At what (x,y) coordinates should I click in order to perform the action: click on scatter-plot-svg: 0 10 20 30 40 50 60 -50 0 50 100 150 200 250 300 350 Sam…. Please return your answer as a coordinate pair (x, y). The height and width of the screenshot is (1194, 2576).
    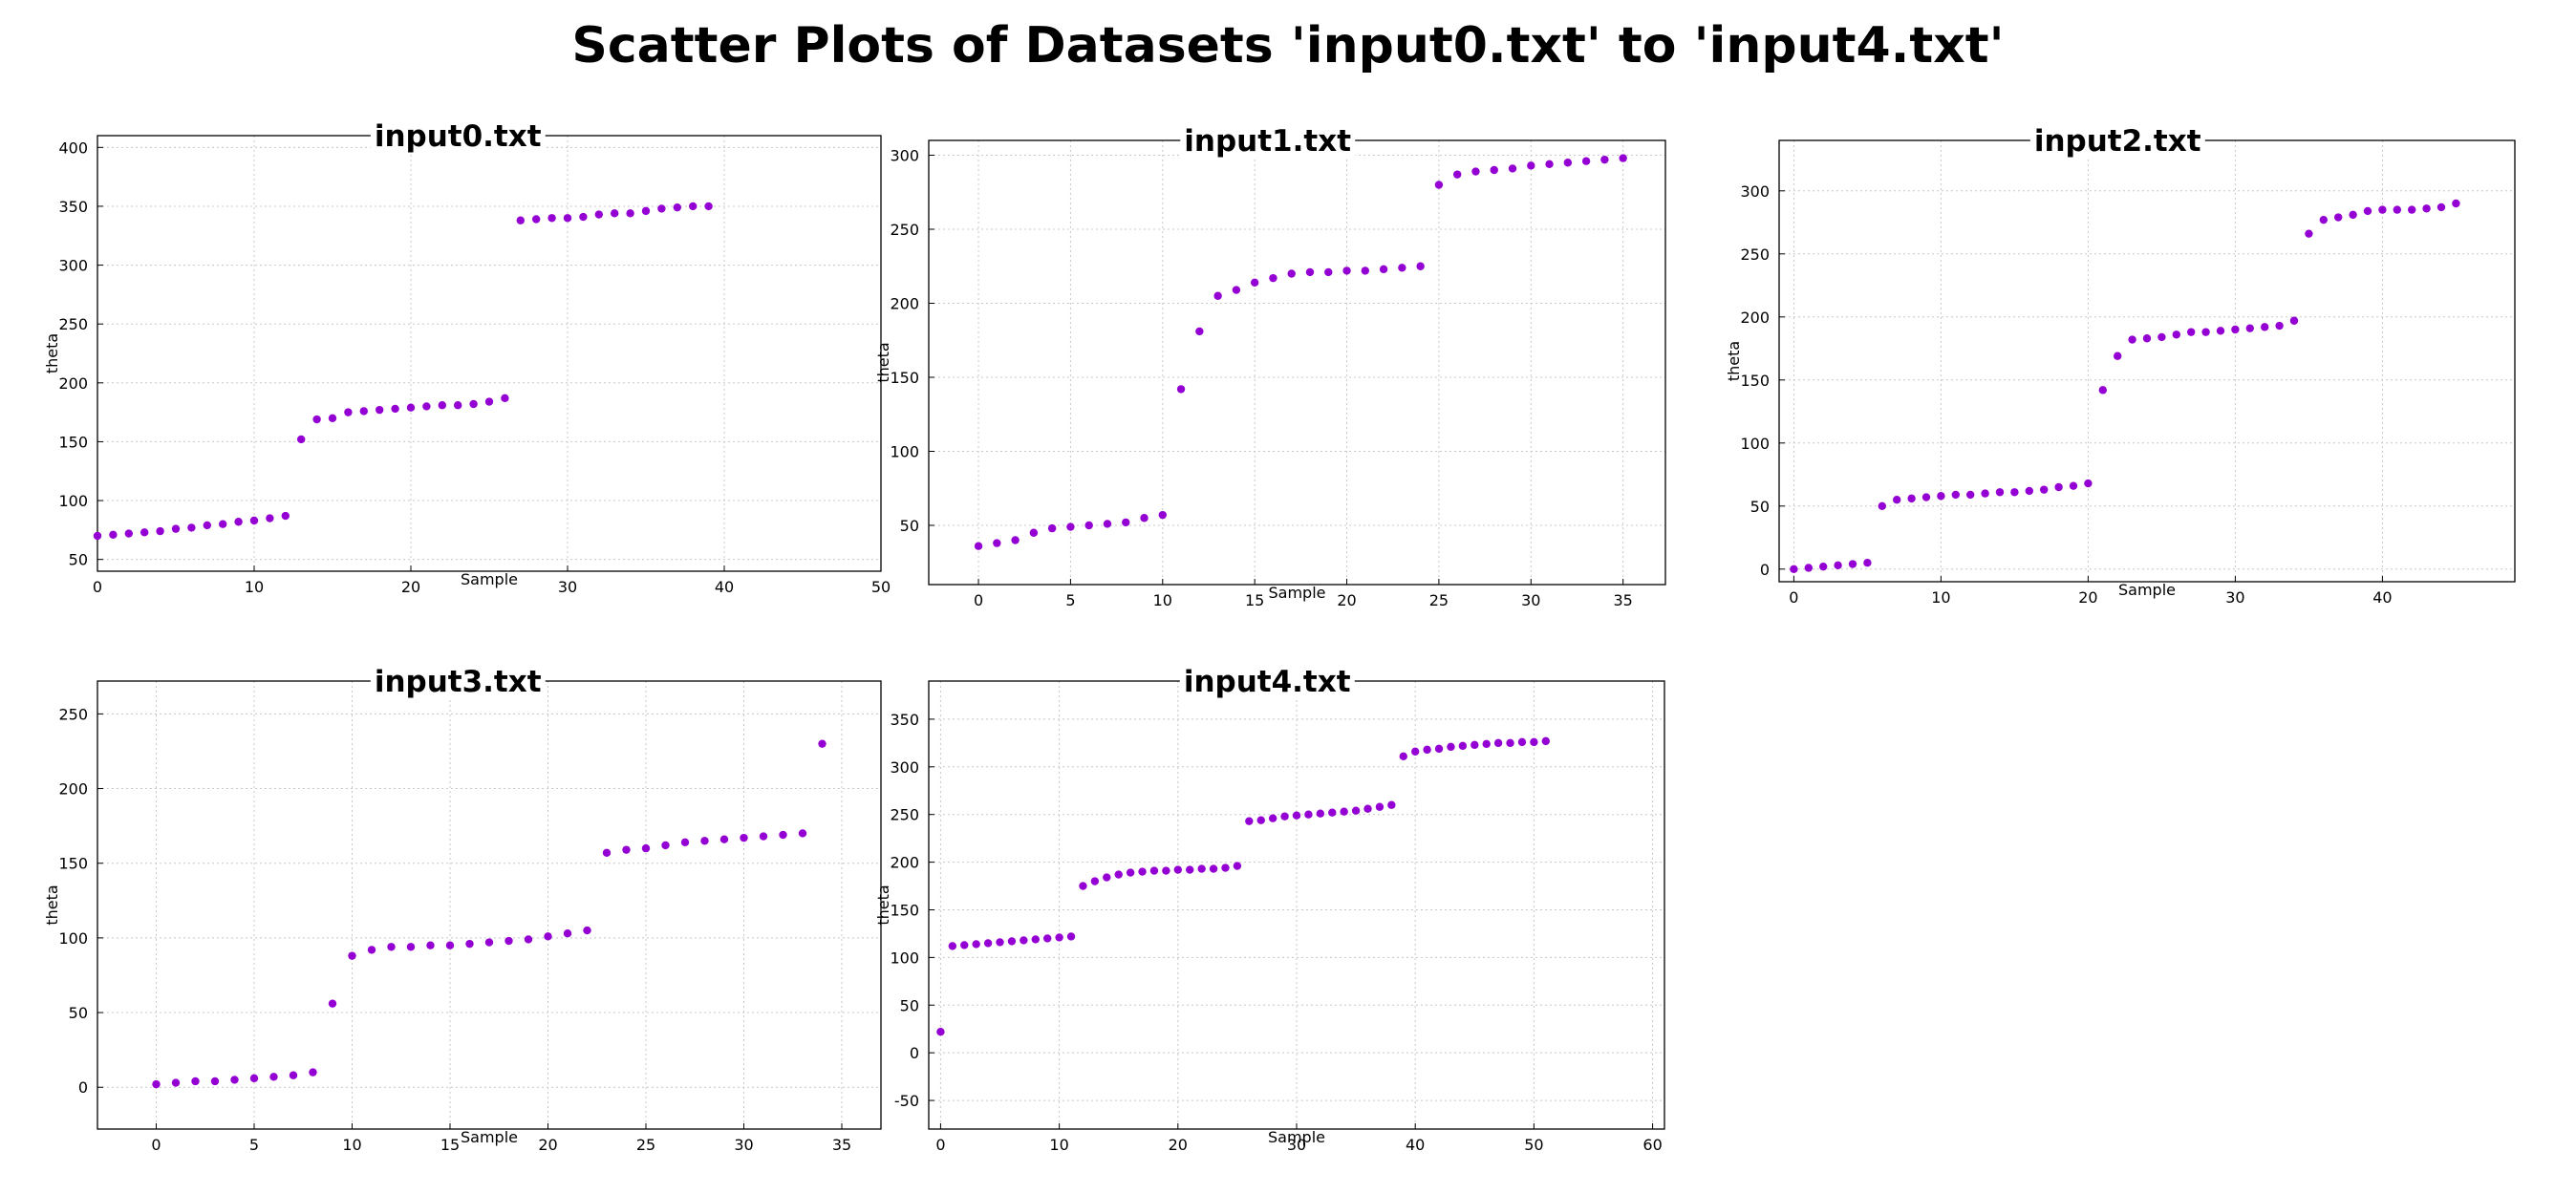
    Looking at the image, I should click on (1269, 909).